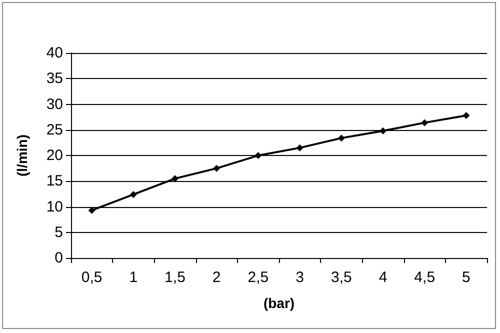 This screenshot has width=500, height=333. Describe the element at coordinates (175, 277) in the screenshot. I see `x-tick-label: 1,5` at that location.